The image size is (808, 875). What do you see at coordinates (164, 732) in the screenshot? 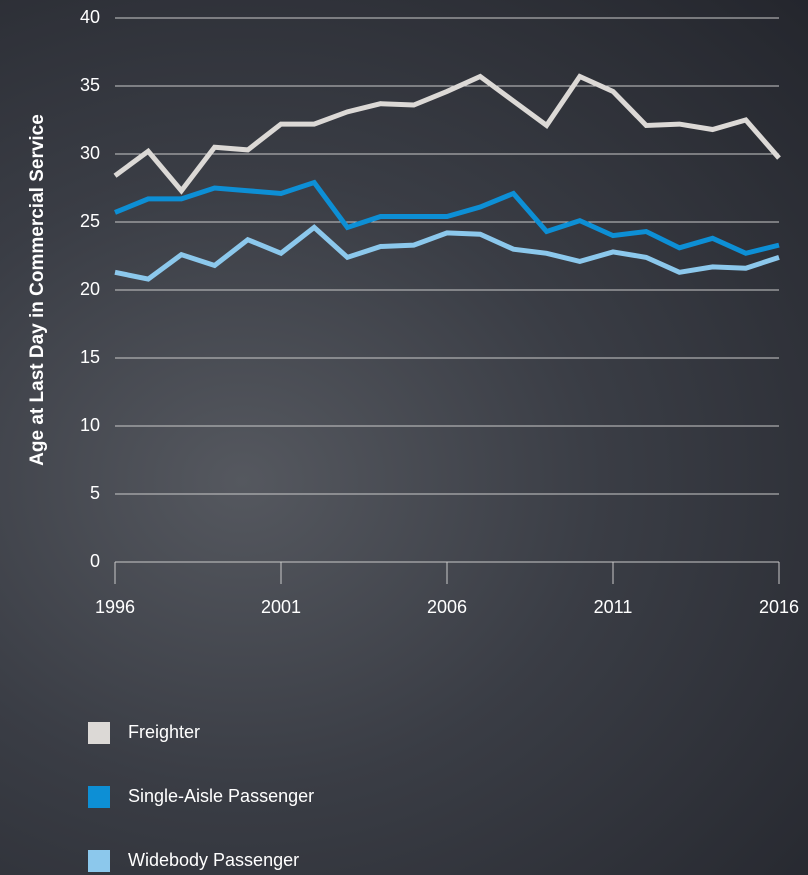
I see `legend-label: Freighter` at bounding box center [164, 732].